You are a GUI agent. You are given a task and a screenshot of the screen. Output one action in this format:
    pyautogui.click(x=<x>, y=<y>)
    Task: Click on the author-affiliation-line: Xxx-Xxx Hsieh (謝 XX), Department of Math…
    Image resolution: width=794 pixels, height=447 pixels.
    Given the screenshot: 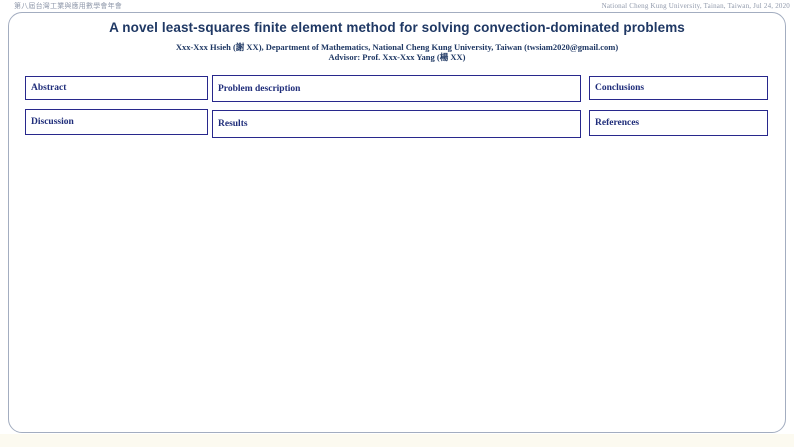 What is the action you would take?
    pyautogui.click(x=397, y=47)
    